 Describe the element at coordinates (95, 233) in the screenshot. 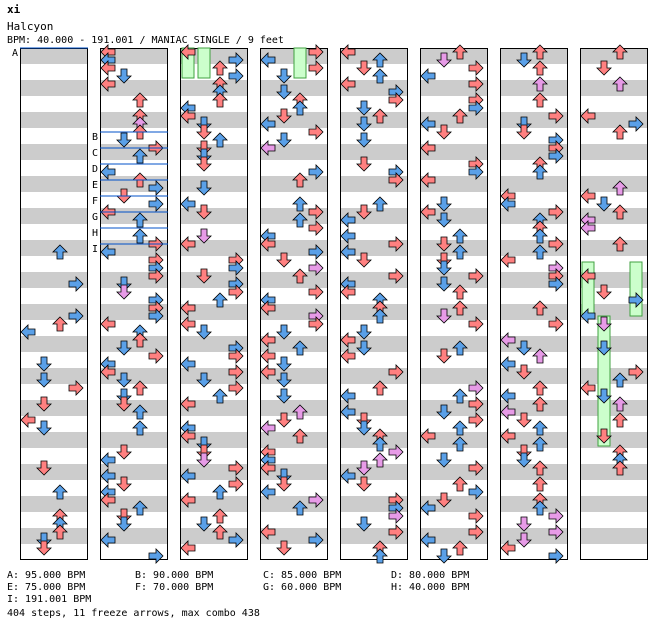

I see `bpm-change-label: H` at that location.